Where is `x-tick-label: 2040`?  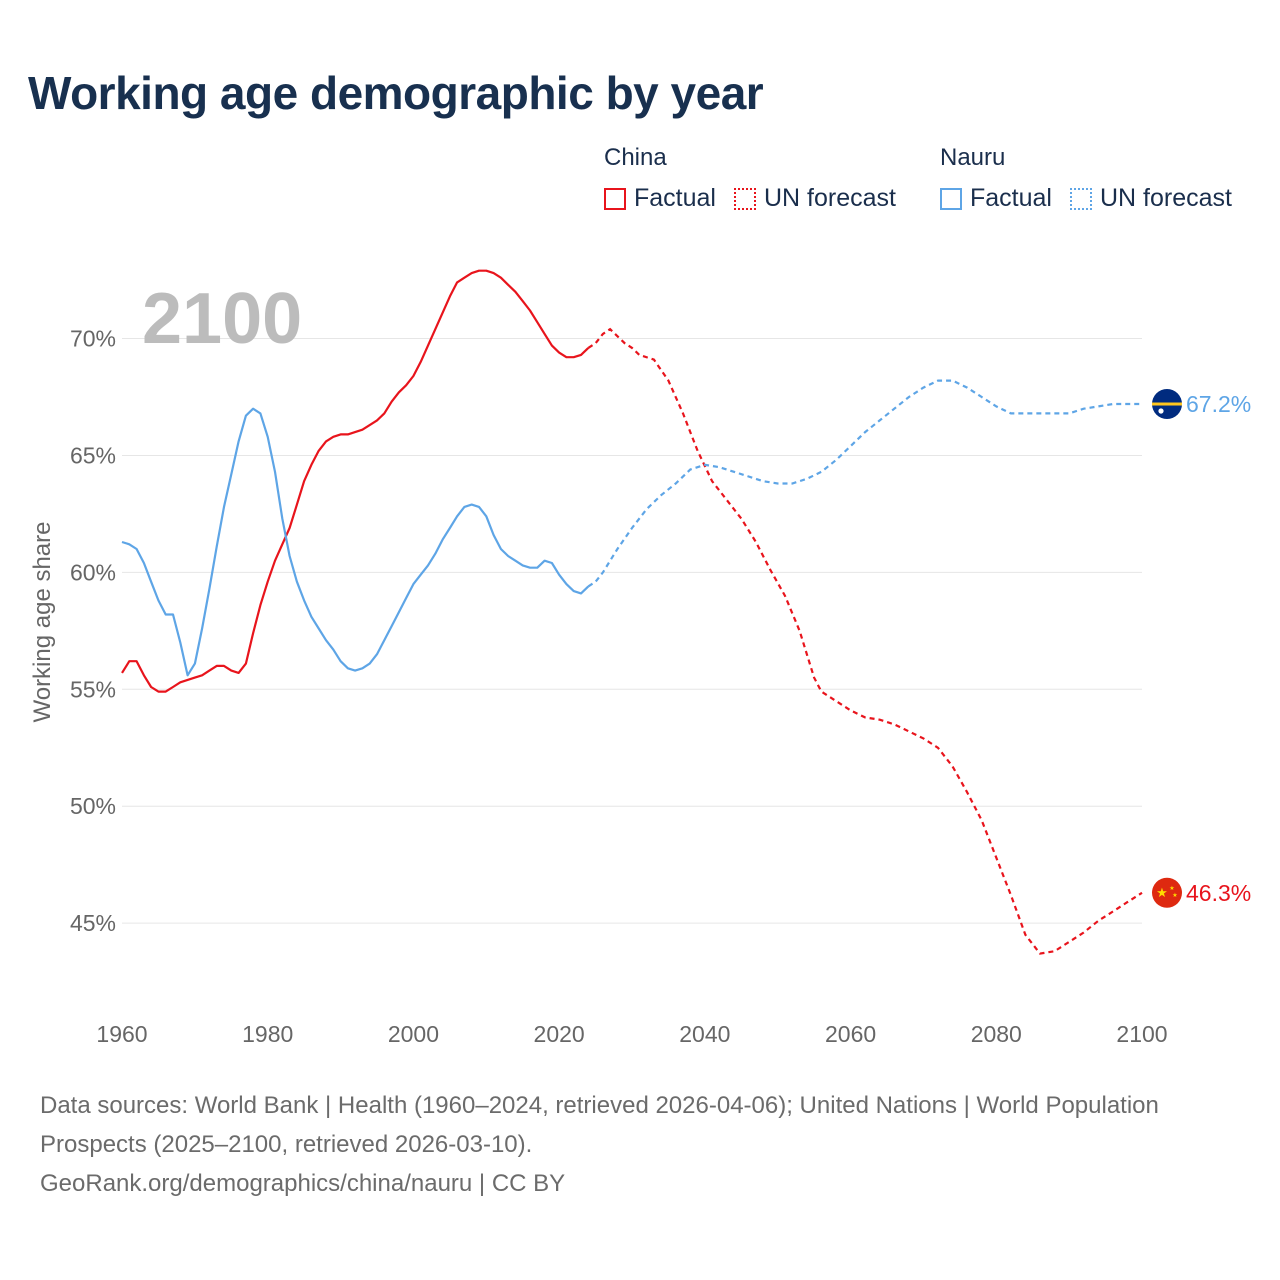
x-tick-label: 2040 is located at coordinates (704, 1034).